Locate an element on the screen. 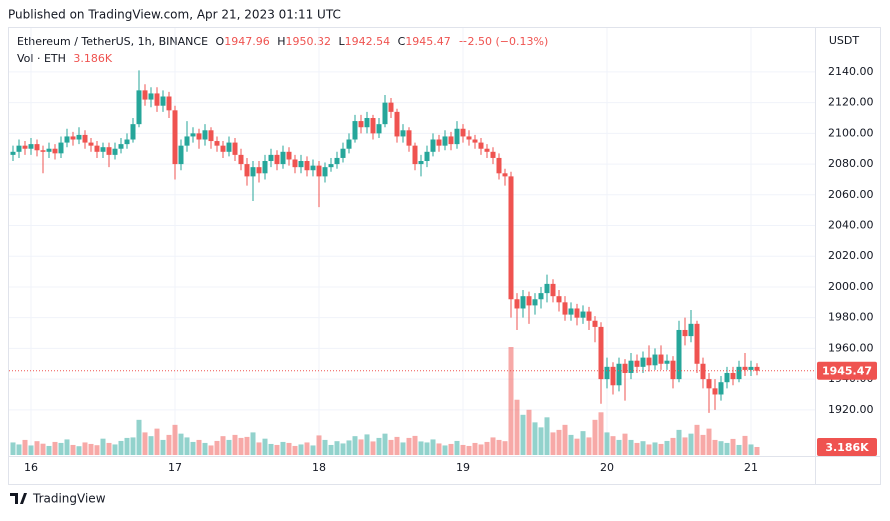 This screenshot has height=521, width=890. last-price-box is located at coordinates (847, 370).